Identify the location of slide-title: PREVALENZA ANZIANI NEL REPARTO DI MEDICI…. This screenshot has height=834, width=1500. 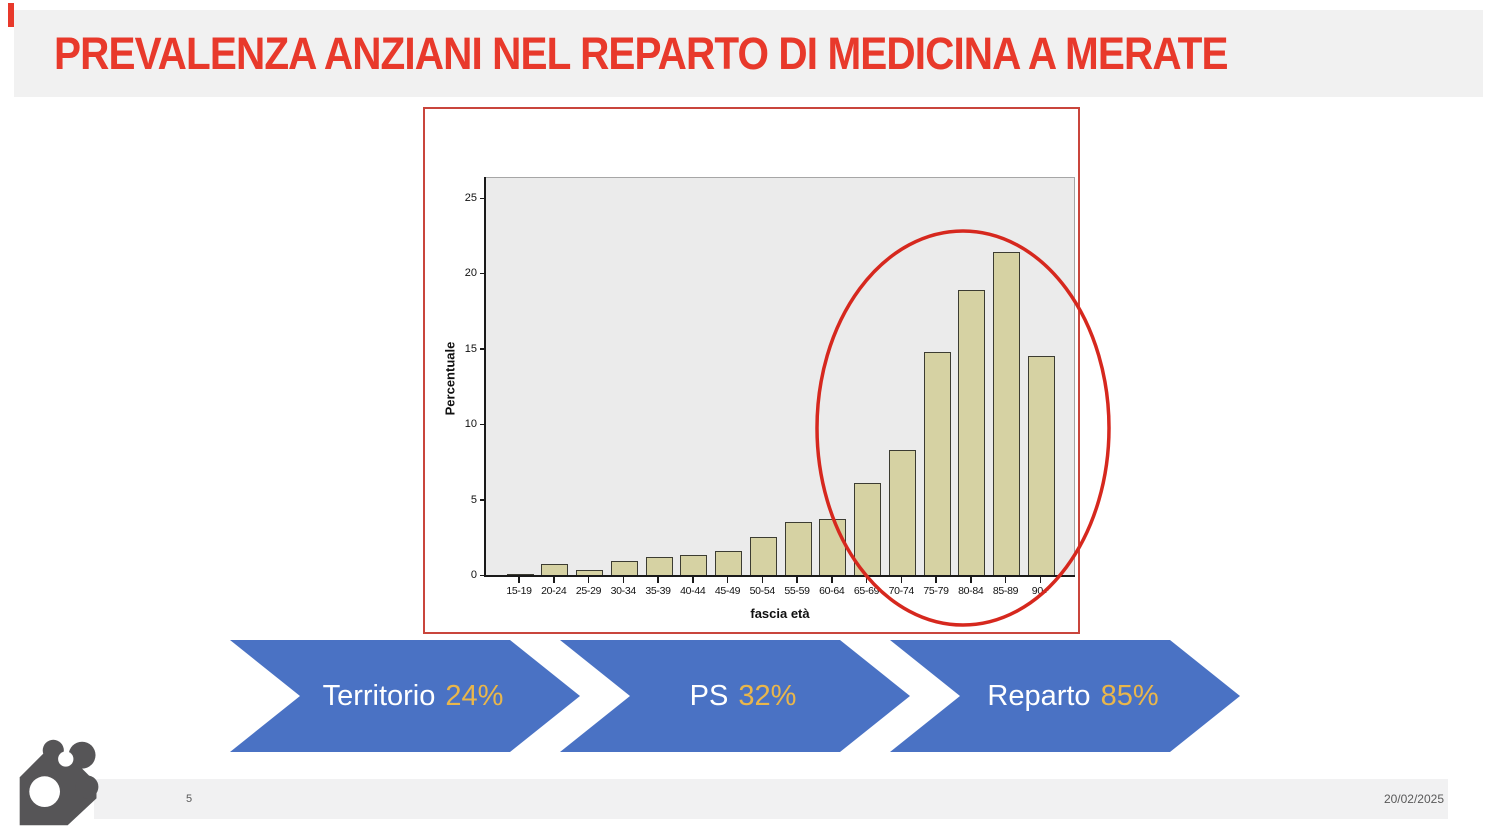
(641, 53).